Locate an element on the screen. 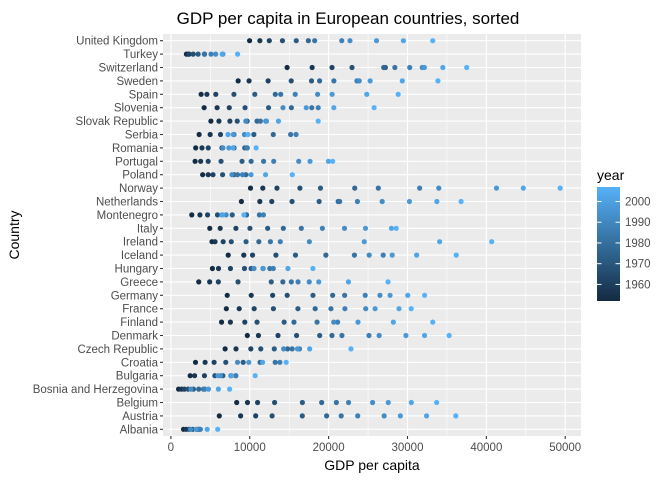 The image size is (672, 480). y-tick-label: Slovak Republic is located at coordinates (117, 122).